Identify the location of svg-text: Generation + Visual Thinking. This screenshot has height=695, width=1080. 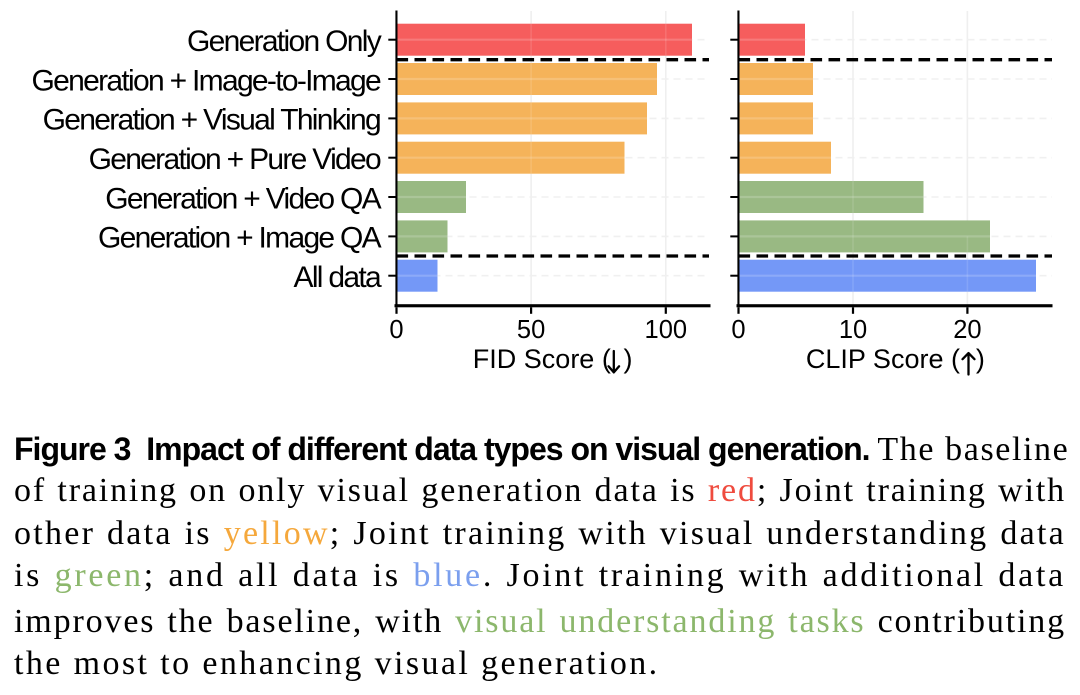
(211, 120).